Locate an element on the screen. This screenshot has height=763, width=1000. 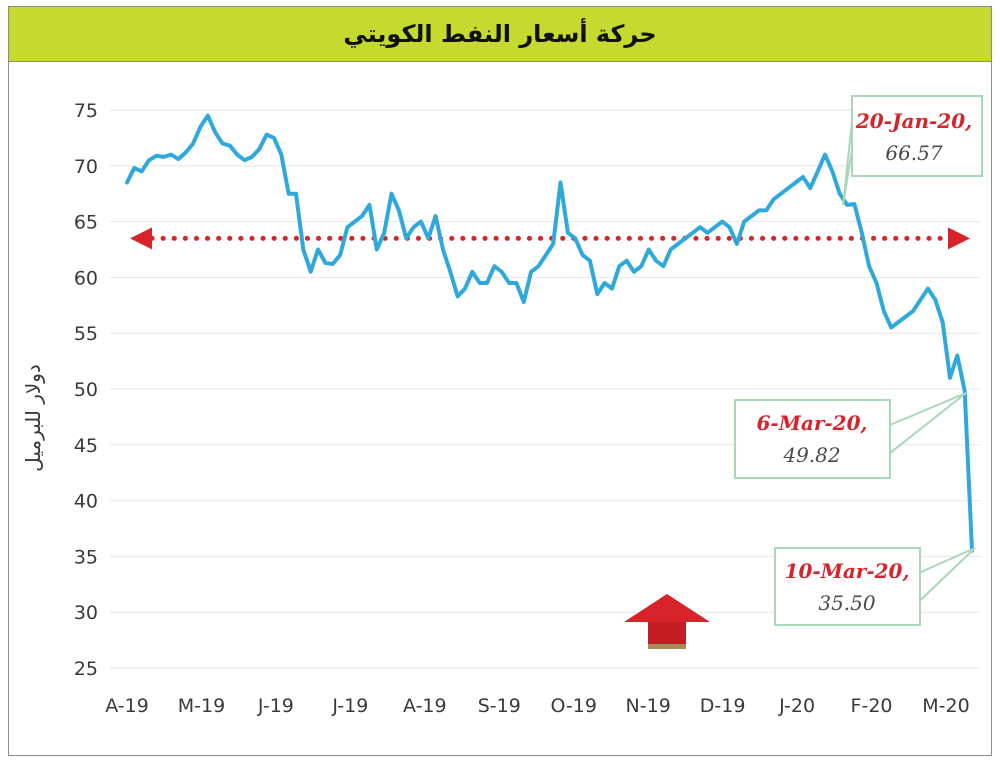
y-tick-label: 50 is located at coordinates (86, 390).